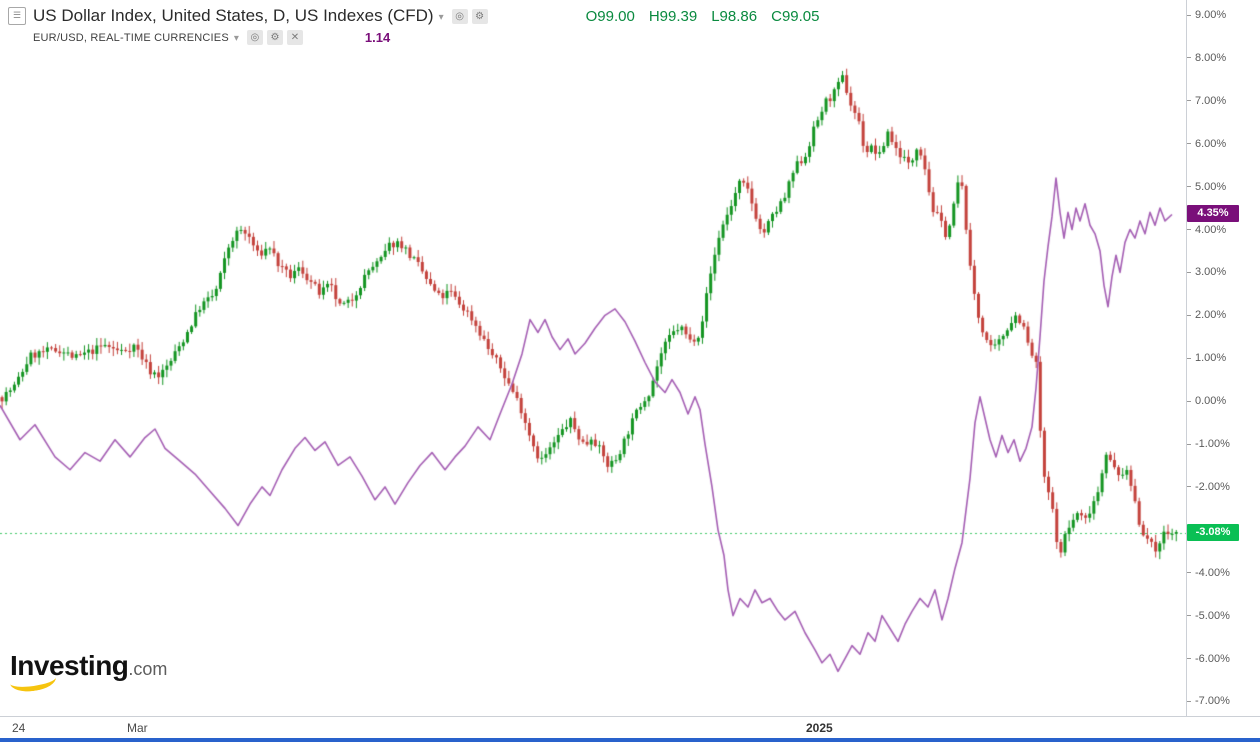 This screenshot has width=1260, height=742. I want to click on y-axis-tick-label: 7.00%, so click(1206, 101).